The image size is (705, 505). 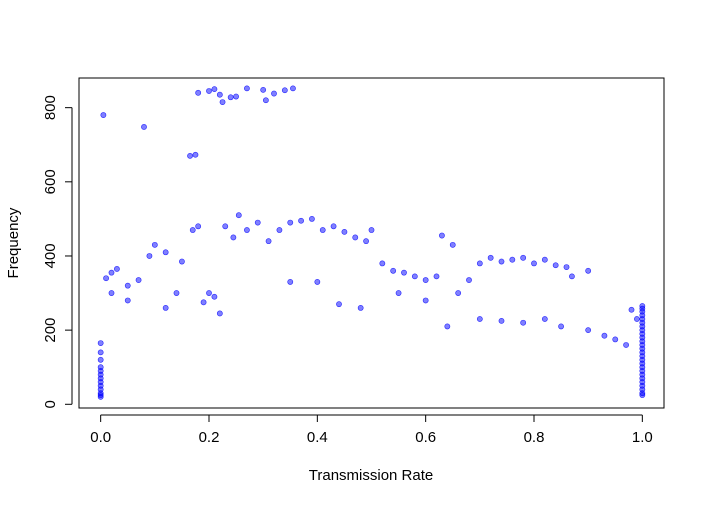 What do you see at coordinates (371, 430) in the screenshot?
I see `x-axis: 0.0 0.2 0.4 0.6 0.8 1.0` at bounding box center [371, 430].